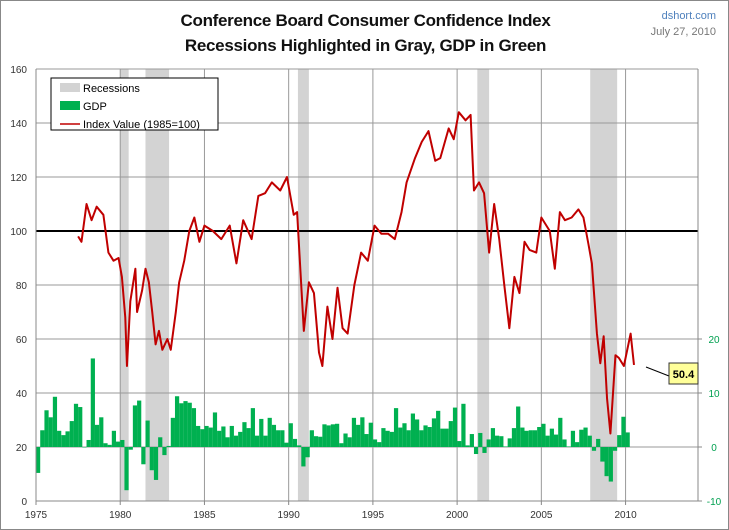 The width and height of the screenshot is (729, 530). What do you see at coordinates (111, 89) in the screenshot?
I see `legend-label-recessions: Recessions` at bounding box center [111, 89].